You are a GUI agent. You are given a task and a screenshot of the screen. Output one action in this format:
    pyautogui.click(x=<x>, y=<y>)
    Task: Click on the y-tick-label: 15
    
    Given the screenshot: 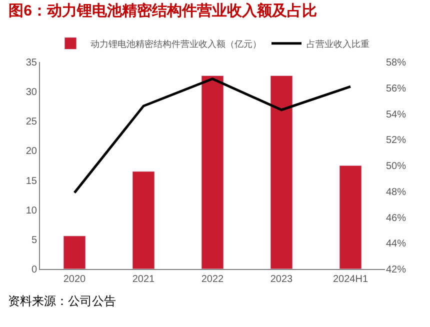 What is the action you would take?
    pyautogui.click(x=32, y=181)
    